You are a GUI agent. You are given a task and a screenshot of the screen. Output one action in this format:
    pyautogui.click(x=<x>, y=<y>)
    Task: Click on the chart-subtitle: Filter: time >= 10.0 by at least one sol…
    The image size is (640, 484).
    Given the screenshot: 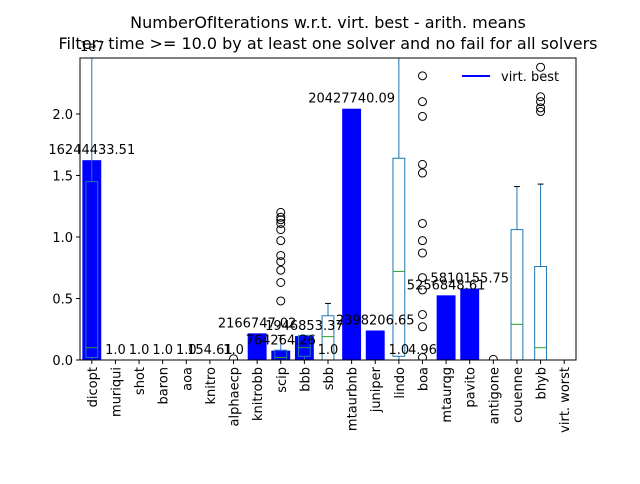 What is the action you would take?
    pyautogui.click(x=327, y=43)
    